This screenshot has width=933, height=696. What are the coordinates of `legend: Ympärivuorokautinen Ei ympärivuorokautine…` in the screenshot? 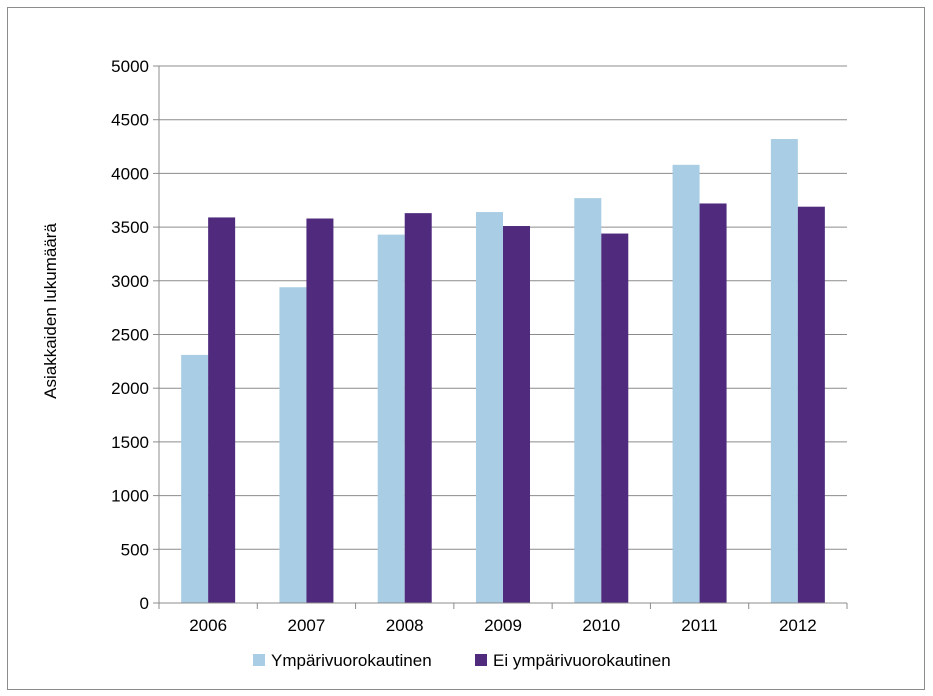 It's located at (462, 660).